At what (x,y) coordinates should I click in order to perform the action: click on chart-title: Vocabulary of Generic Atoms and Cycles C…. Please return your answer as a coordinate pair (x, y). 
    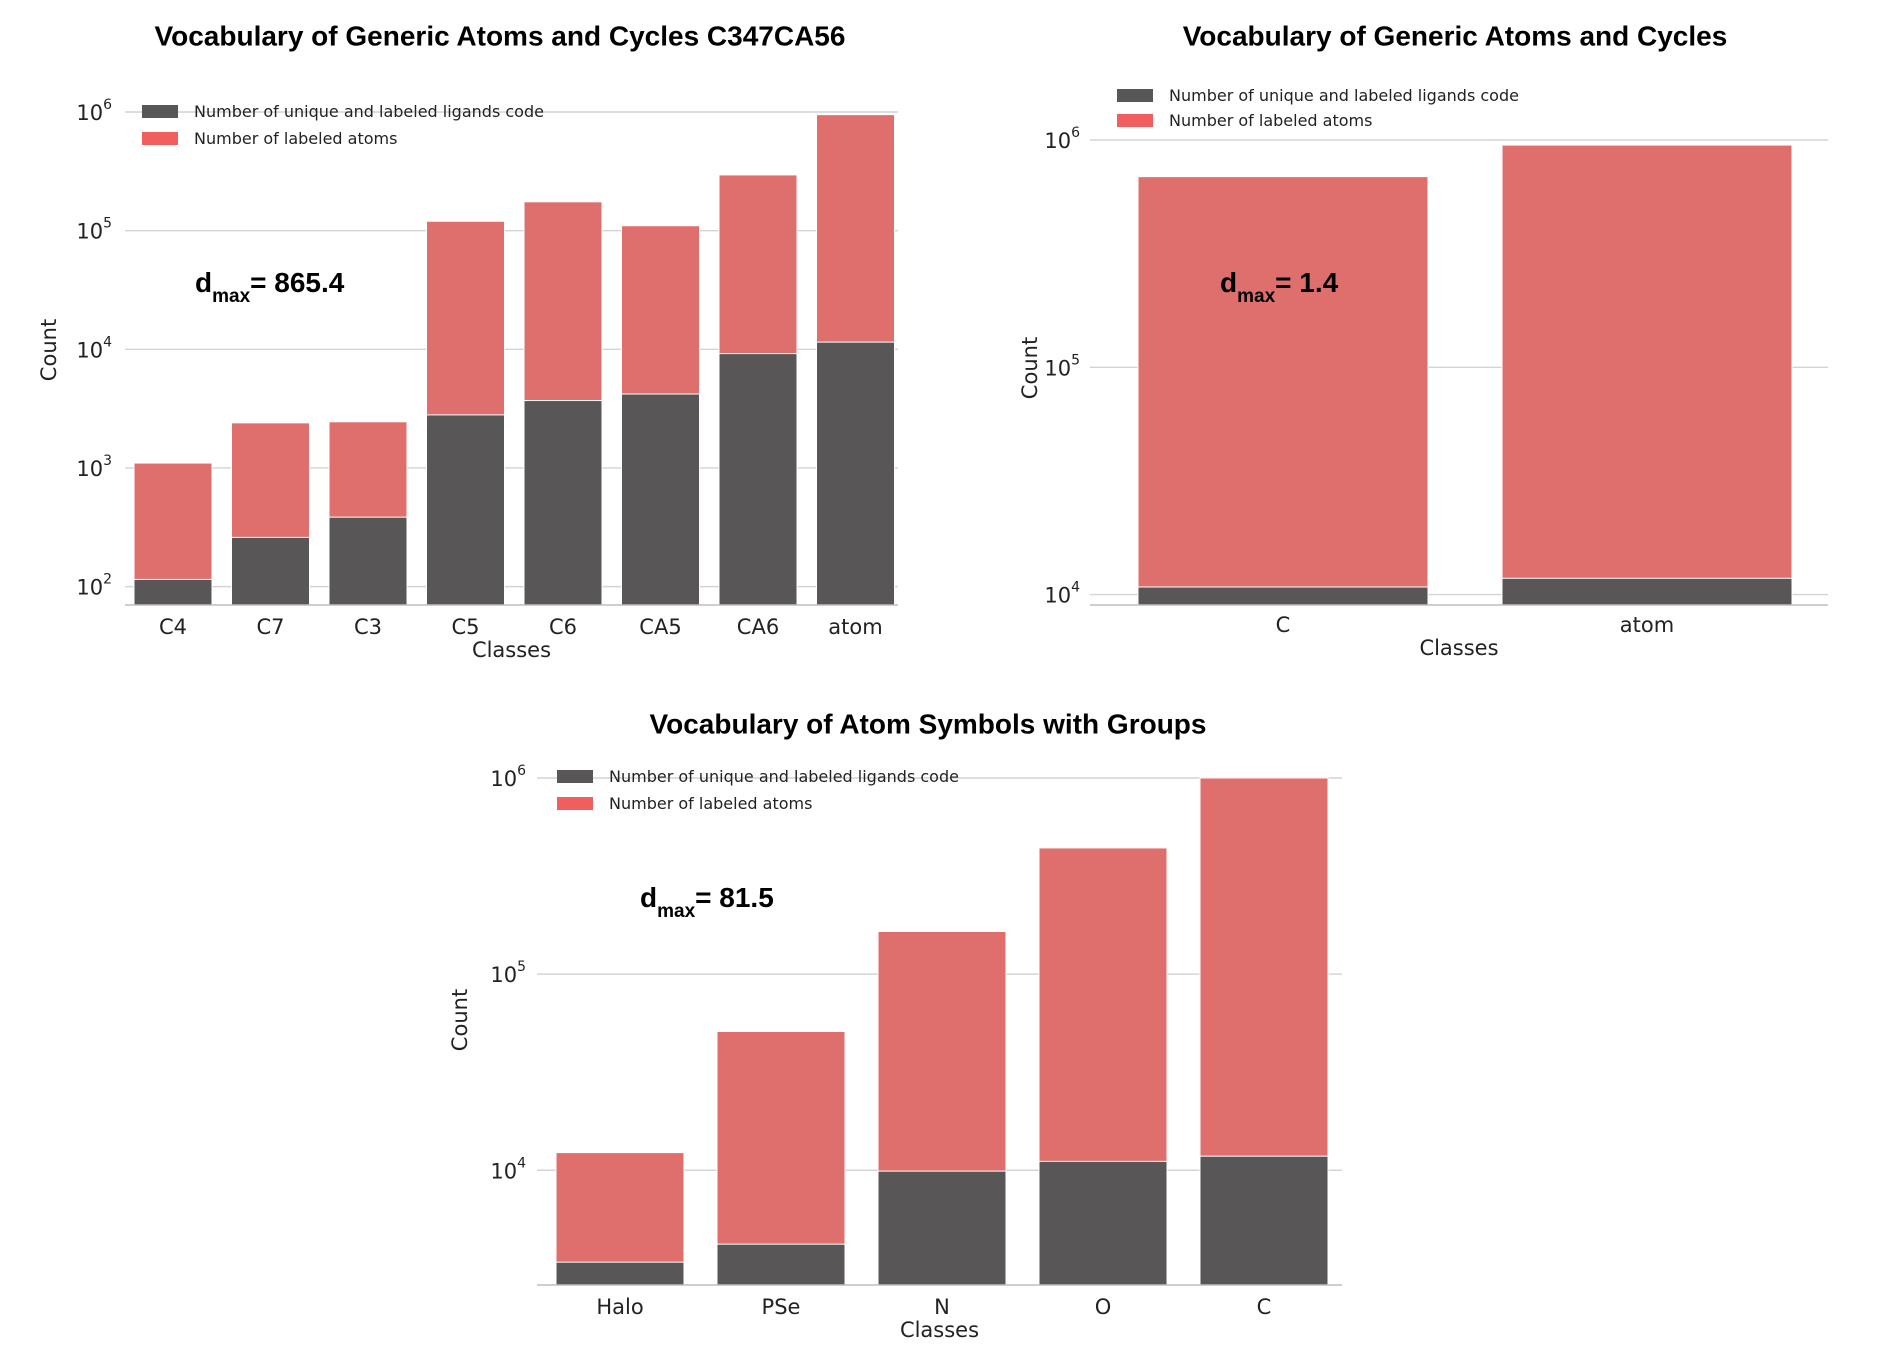
    Looking at the image, I should click on (500, 35).